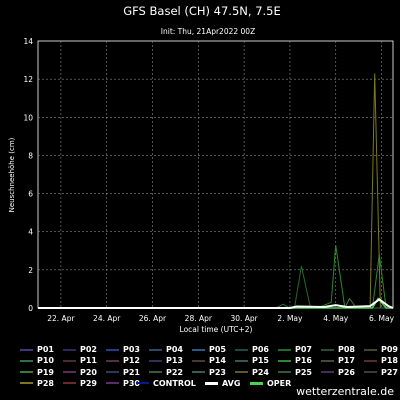 This screenshot has height=400, width=400. I want to click on legend-item-p15: P15, so click(252, 360).